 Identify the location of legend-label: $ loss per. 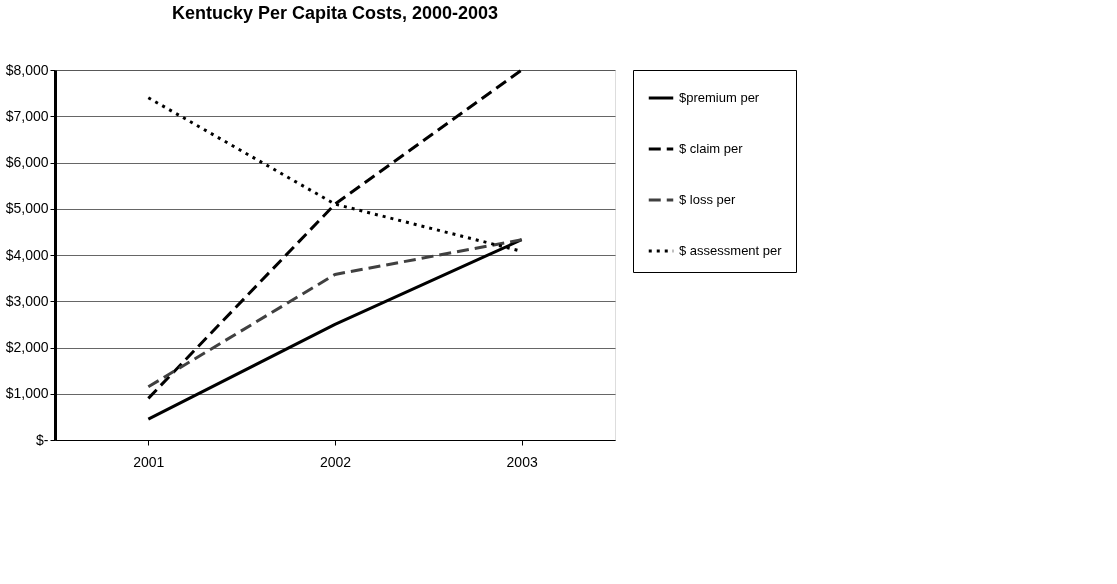
(708, 199).